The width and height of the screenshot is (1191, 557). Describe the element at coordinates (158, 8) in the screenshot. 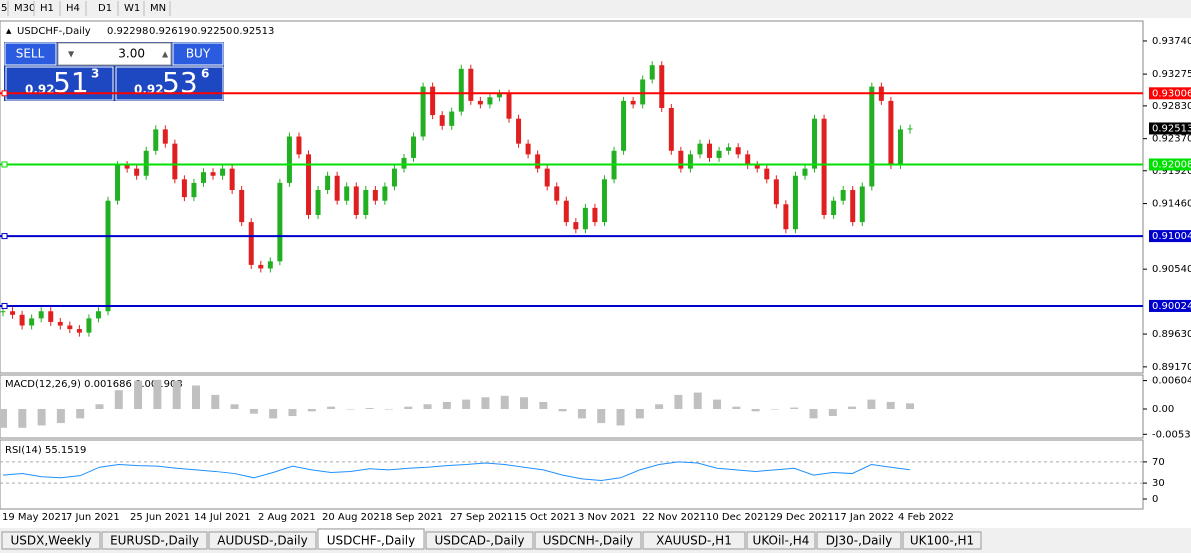

I see `timeframe-button: MN` at that location.